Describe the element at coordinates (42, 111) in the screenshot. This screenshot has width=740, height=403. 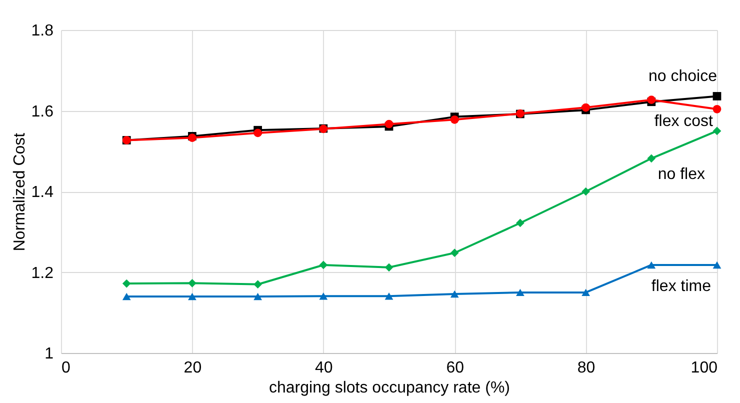
I see `y-tick-label: 1.6` at that location.